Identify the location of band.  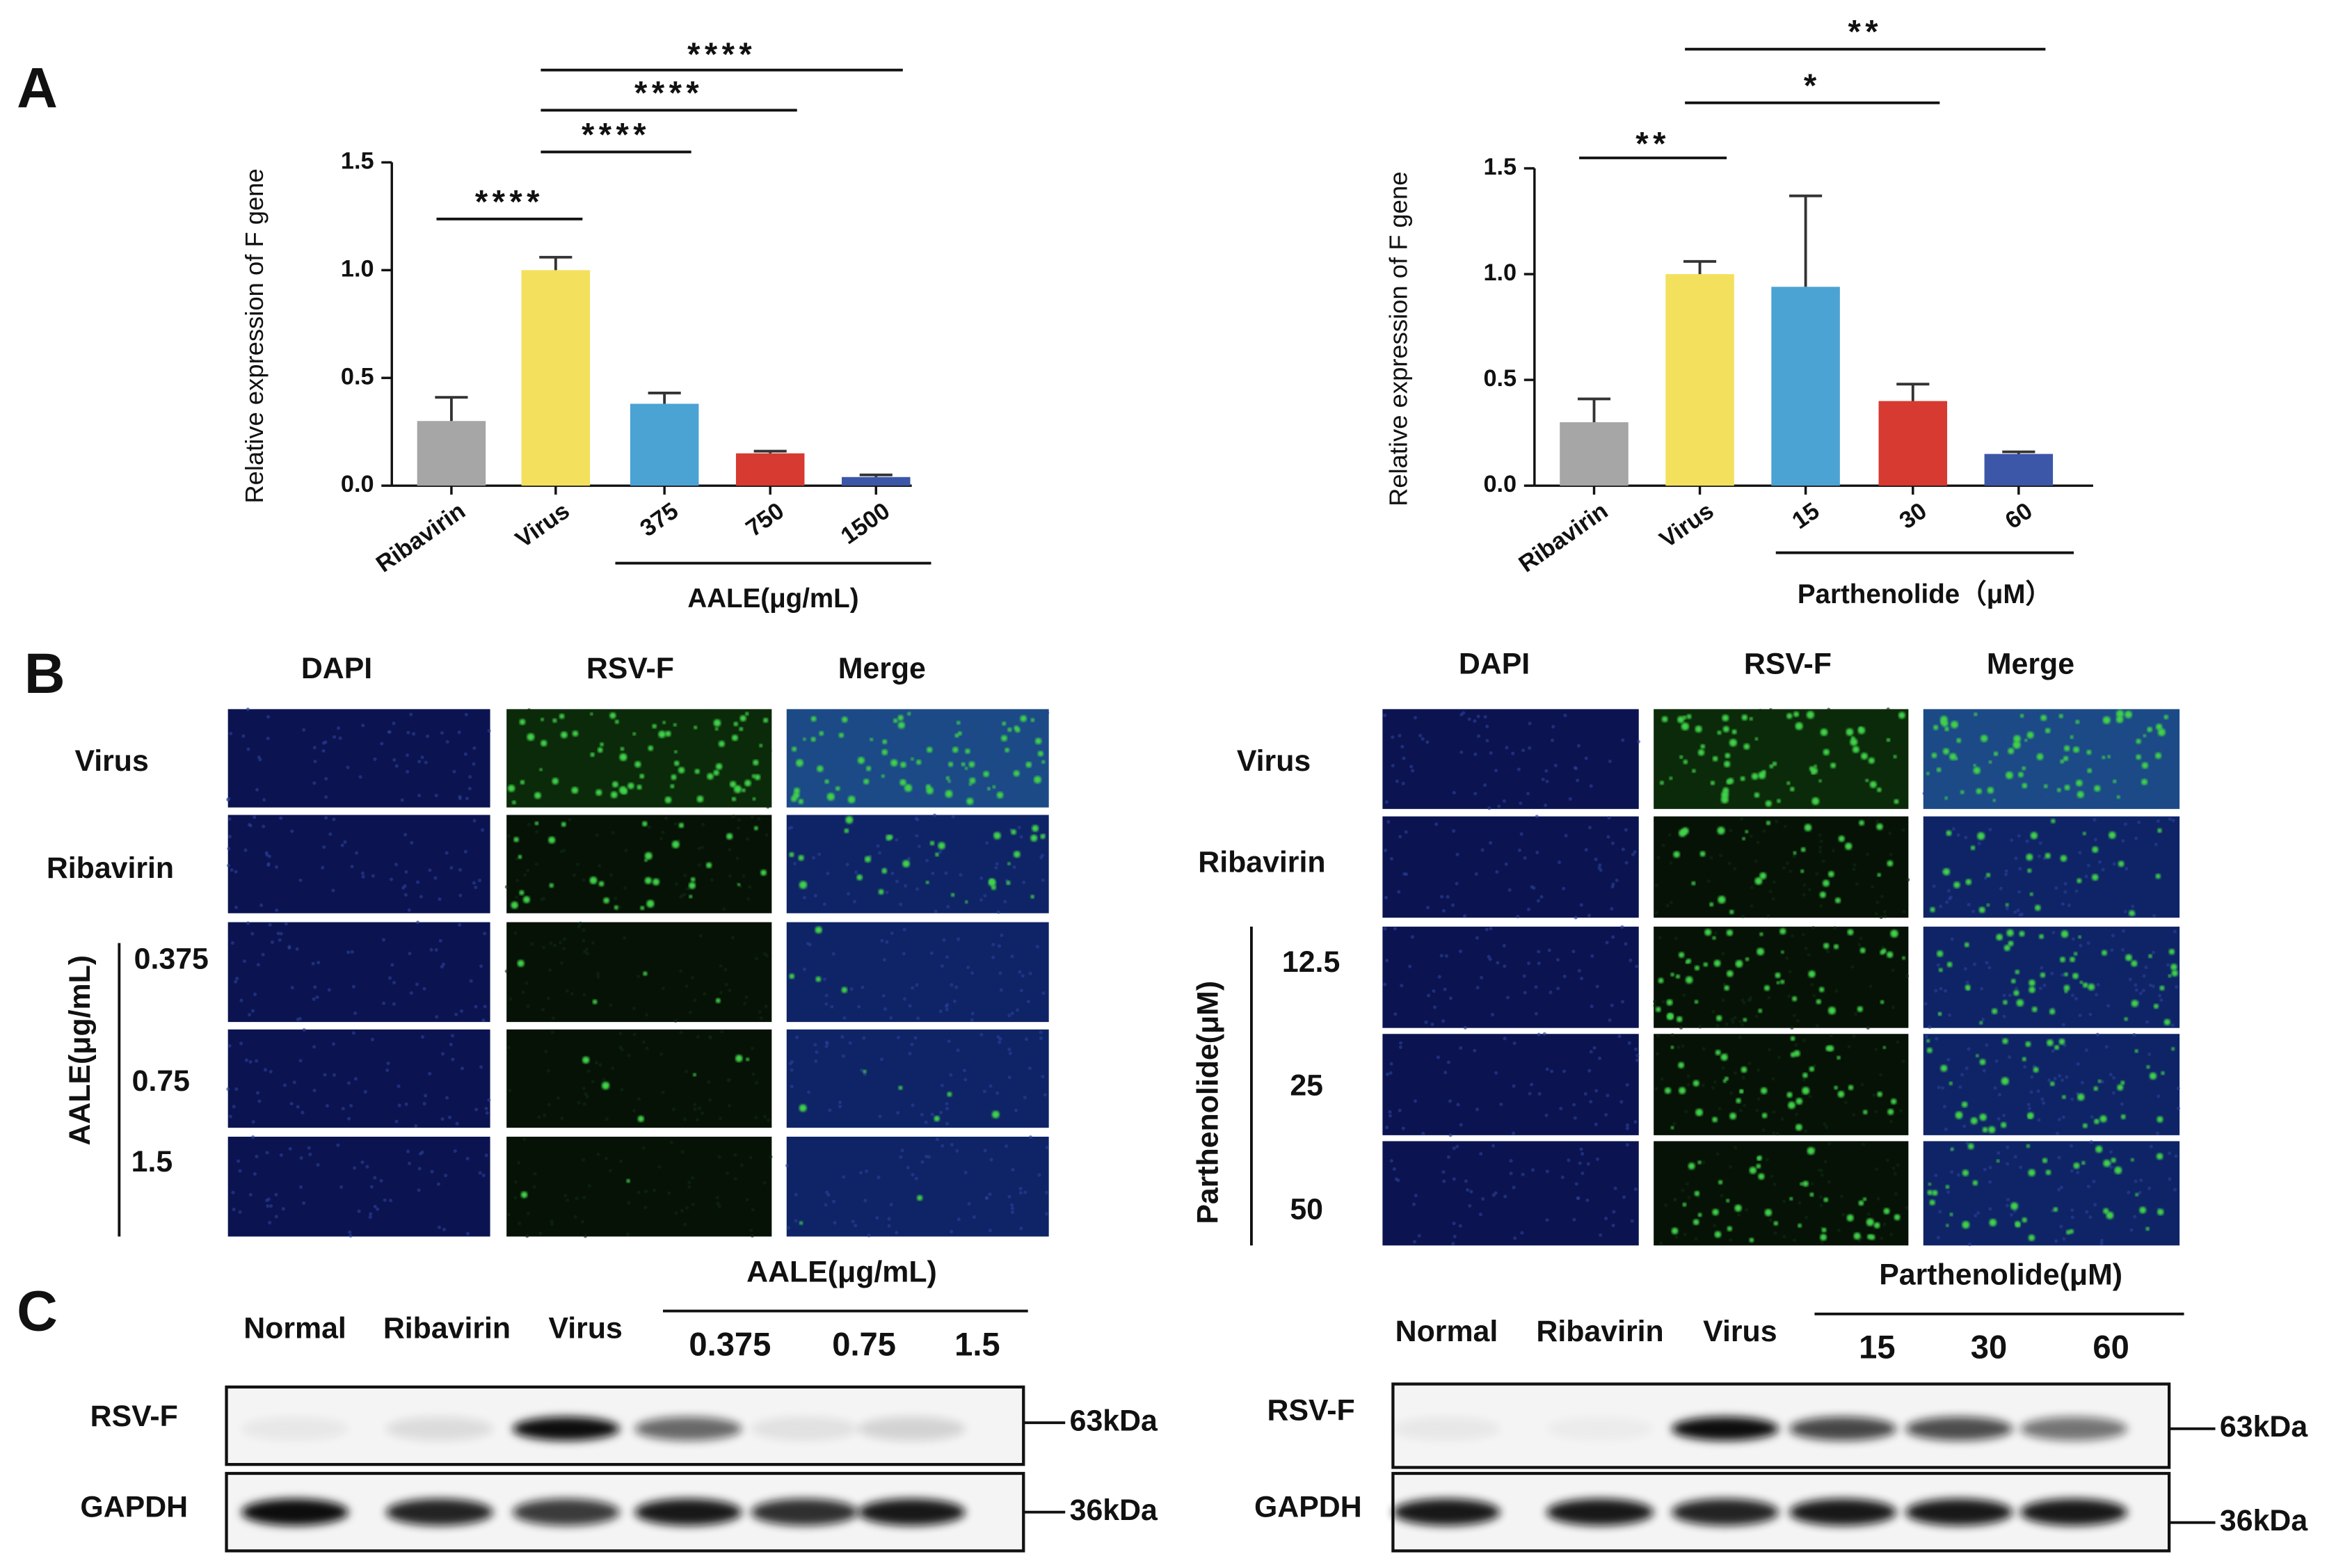
(1725, 1512).